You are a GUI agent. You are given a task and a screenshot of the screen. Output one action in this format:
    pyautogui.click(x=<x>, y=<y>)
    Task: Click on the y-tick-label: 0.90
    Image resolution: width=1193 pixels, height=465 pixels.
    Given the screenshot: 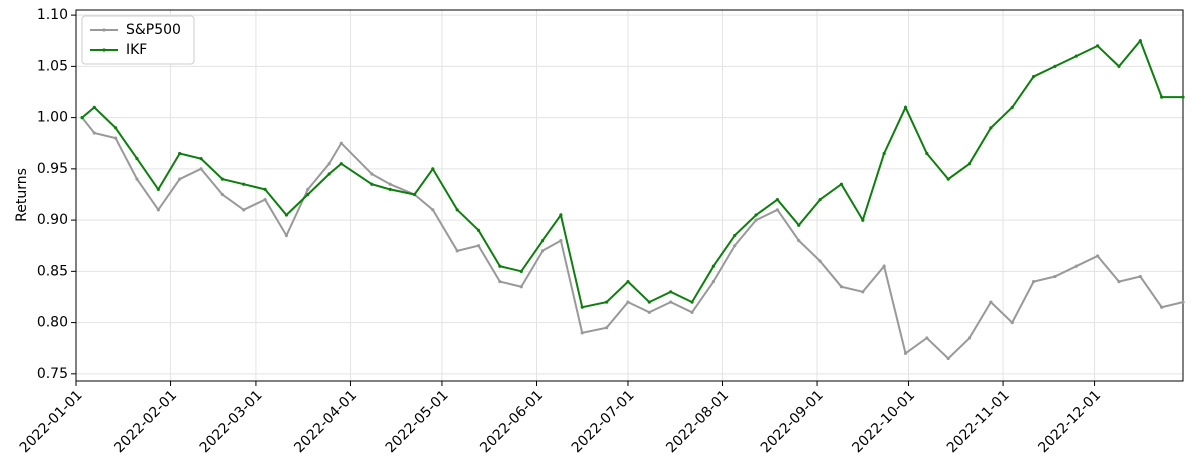 What is the action you would take?
    pyautogui.click(x=52, y=220)
    